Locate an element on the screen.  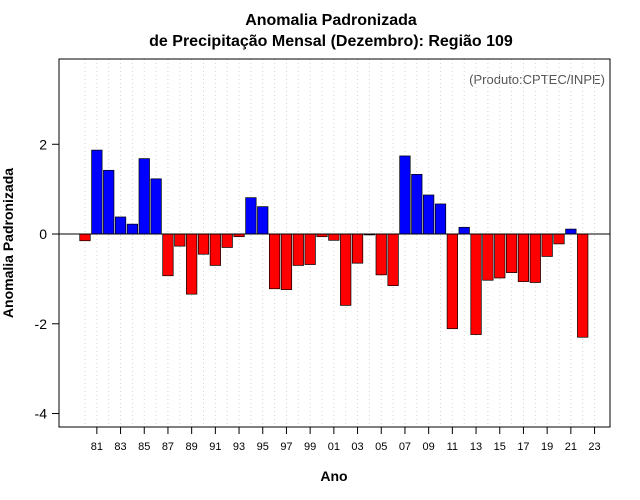
bar-2009 is located at coordinates (429, 214).